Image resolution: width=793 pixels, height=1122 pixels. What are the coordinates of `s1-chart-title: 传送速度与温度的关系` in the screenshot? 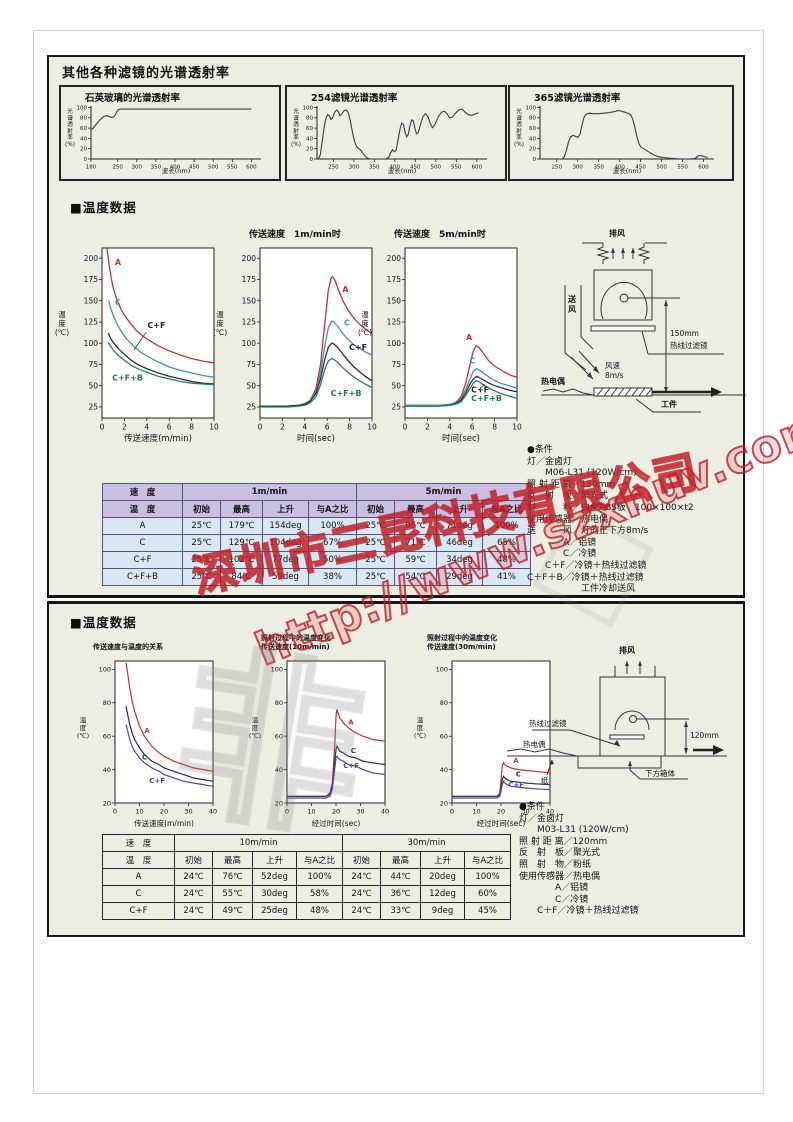 It's located at (128, 647).